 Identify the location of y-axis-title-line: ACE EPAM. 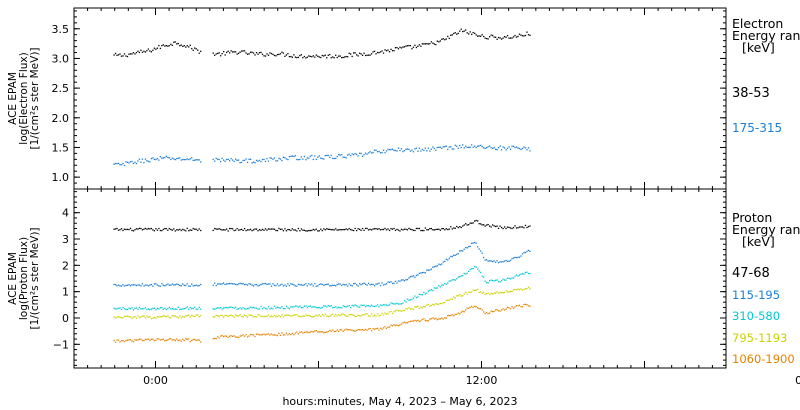
(13, 278).